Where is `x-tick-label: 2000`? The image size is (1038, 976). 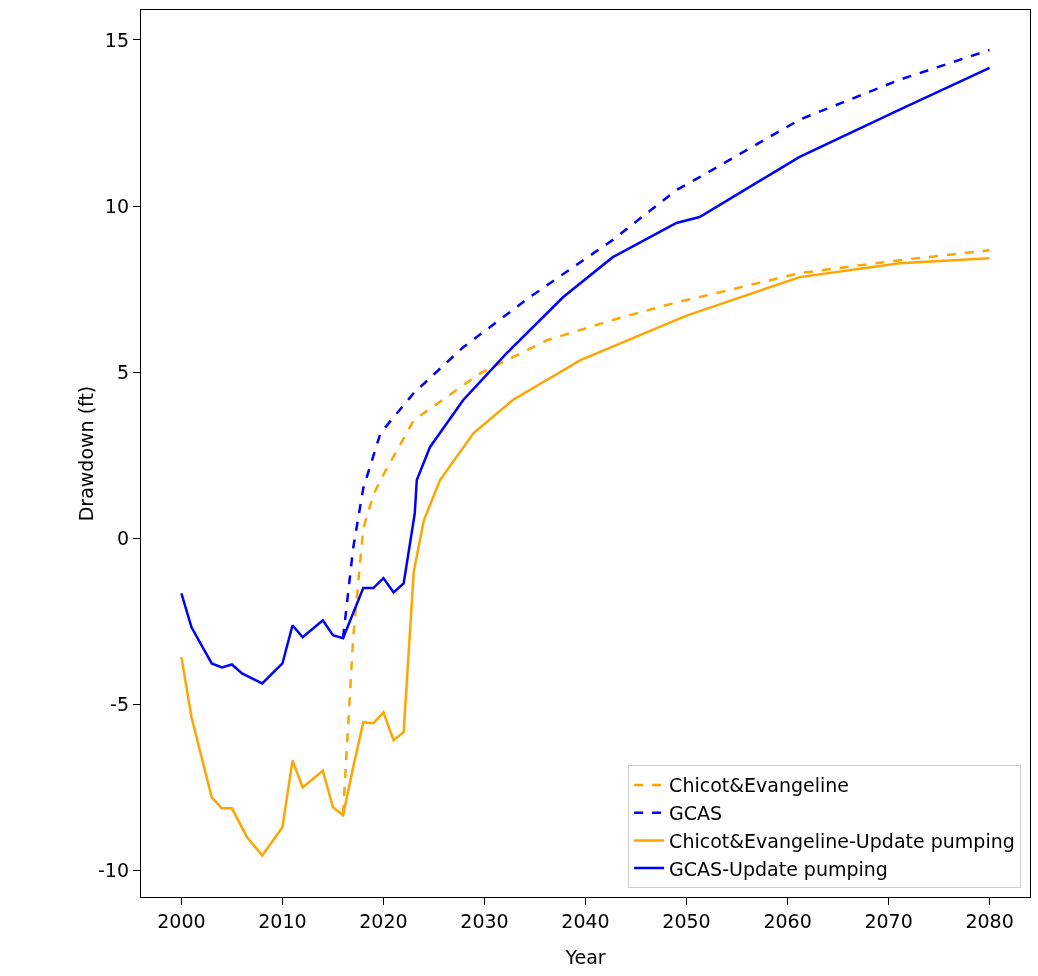
x-tick-label: 2000 is located at coordinates (181, 920).